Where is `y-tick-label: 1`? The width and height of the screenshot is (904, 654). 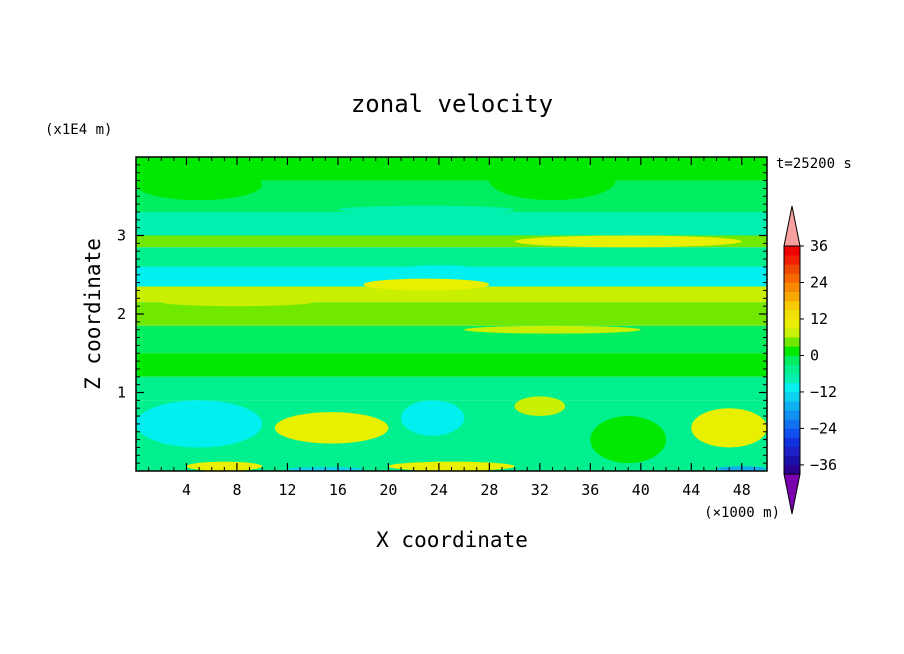
y-tick-label: 1 is located at coordinates (121, 393).